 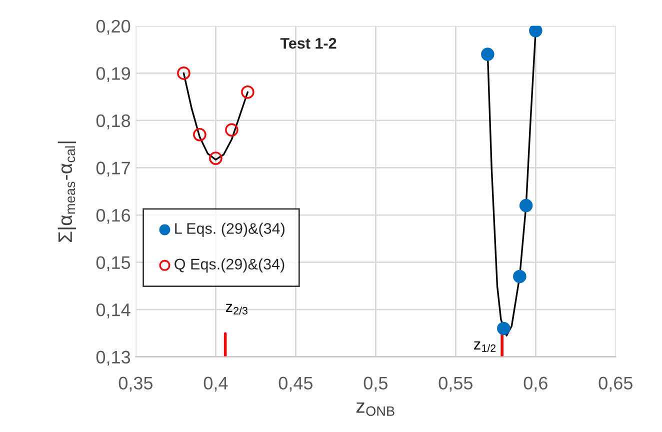 What do you see at coordinates (113, 264) in the screenshot?
I see `y-tick-label: 0,15` at bounding box center [113, 264].